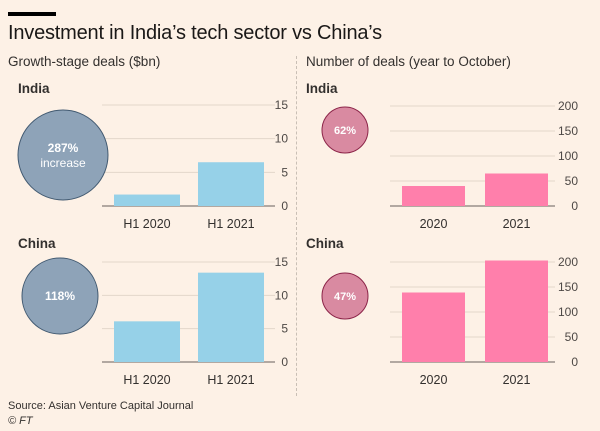 The height and width of the screenshot is (431, 600). Describe the element at coordinates (230, 224) in the screenshot. I see `india-growth-category-label: H1 2021` at that location.